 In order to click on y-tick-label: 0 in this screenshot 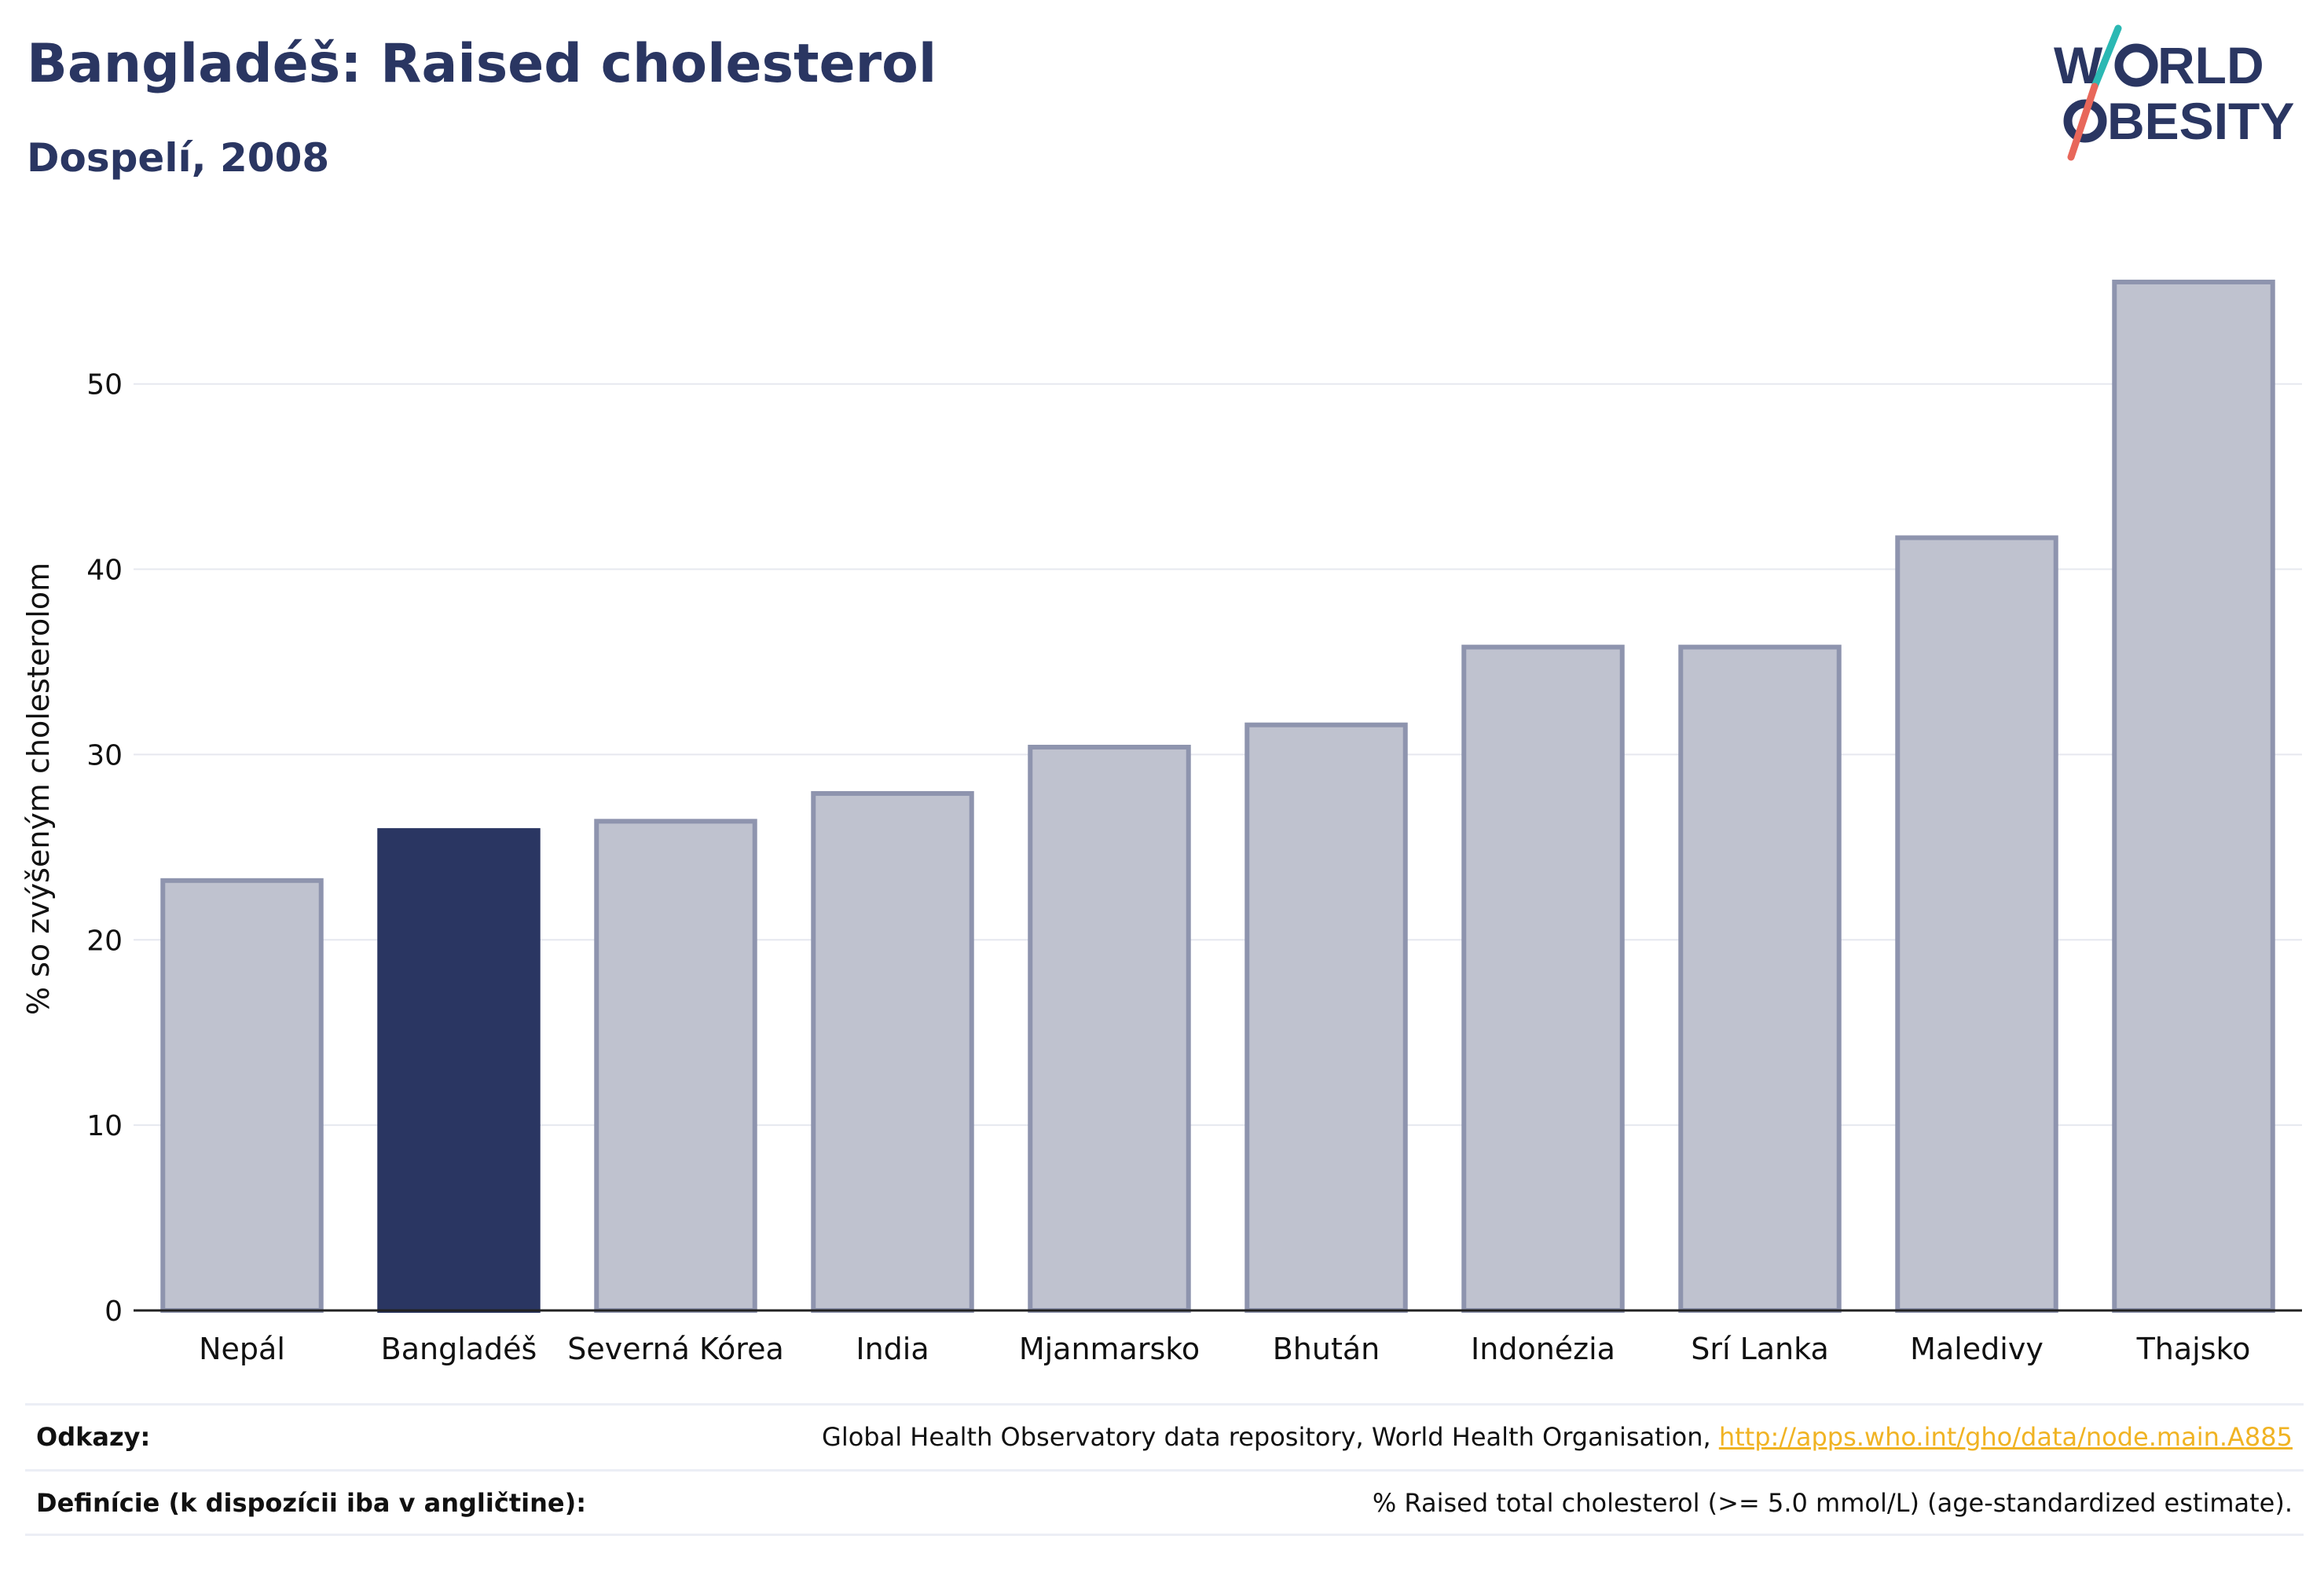, I will do `click(113, 1312)`.